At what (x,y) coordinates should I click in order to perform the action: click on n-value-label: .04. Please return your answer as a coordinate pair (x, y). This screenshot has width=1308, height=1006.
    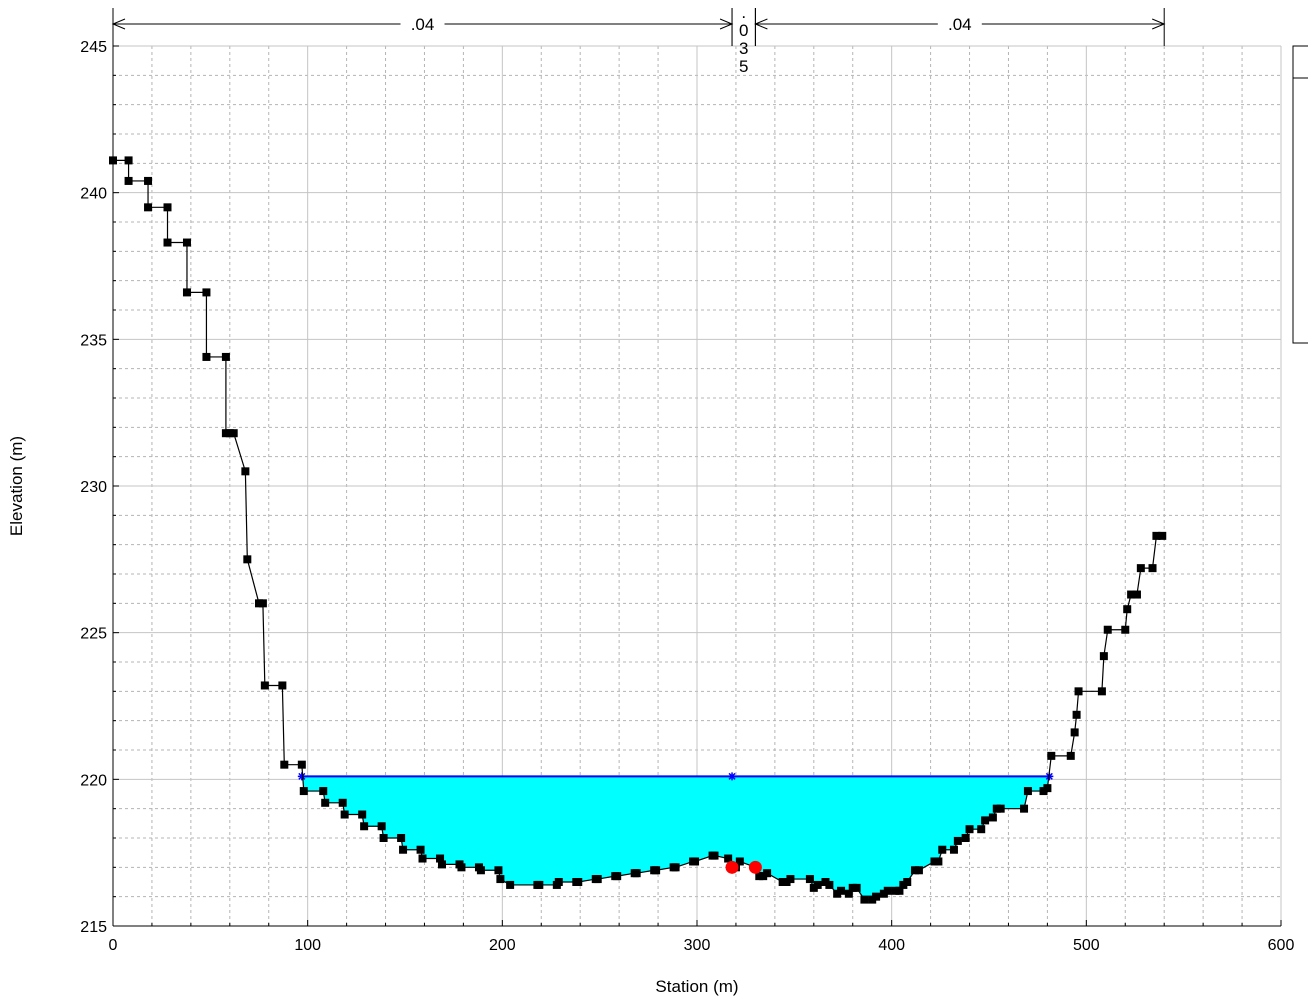
    Looking at the image, I should click on (423, 24).